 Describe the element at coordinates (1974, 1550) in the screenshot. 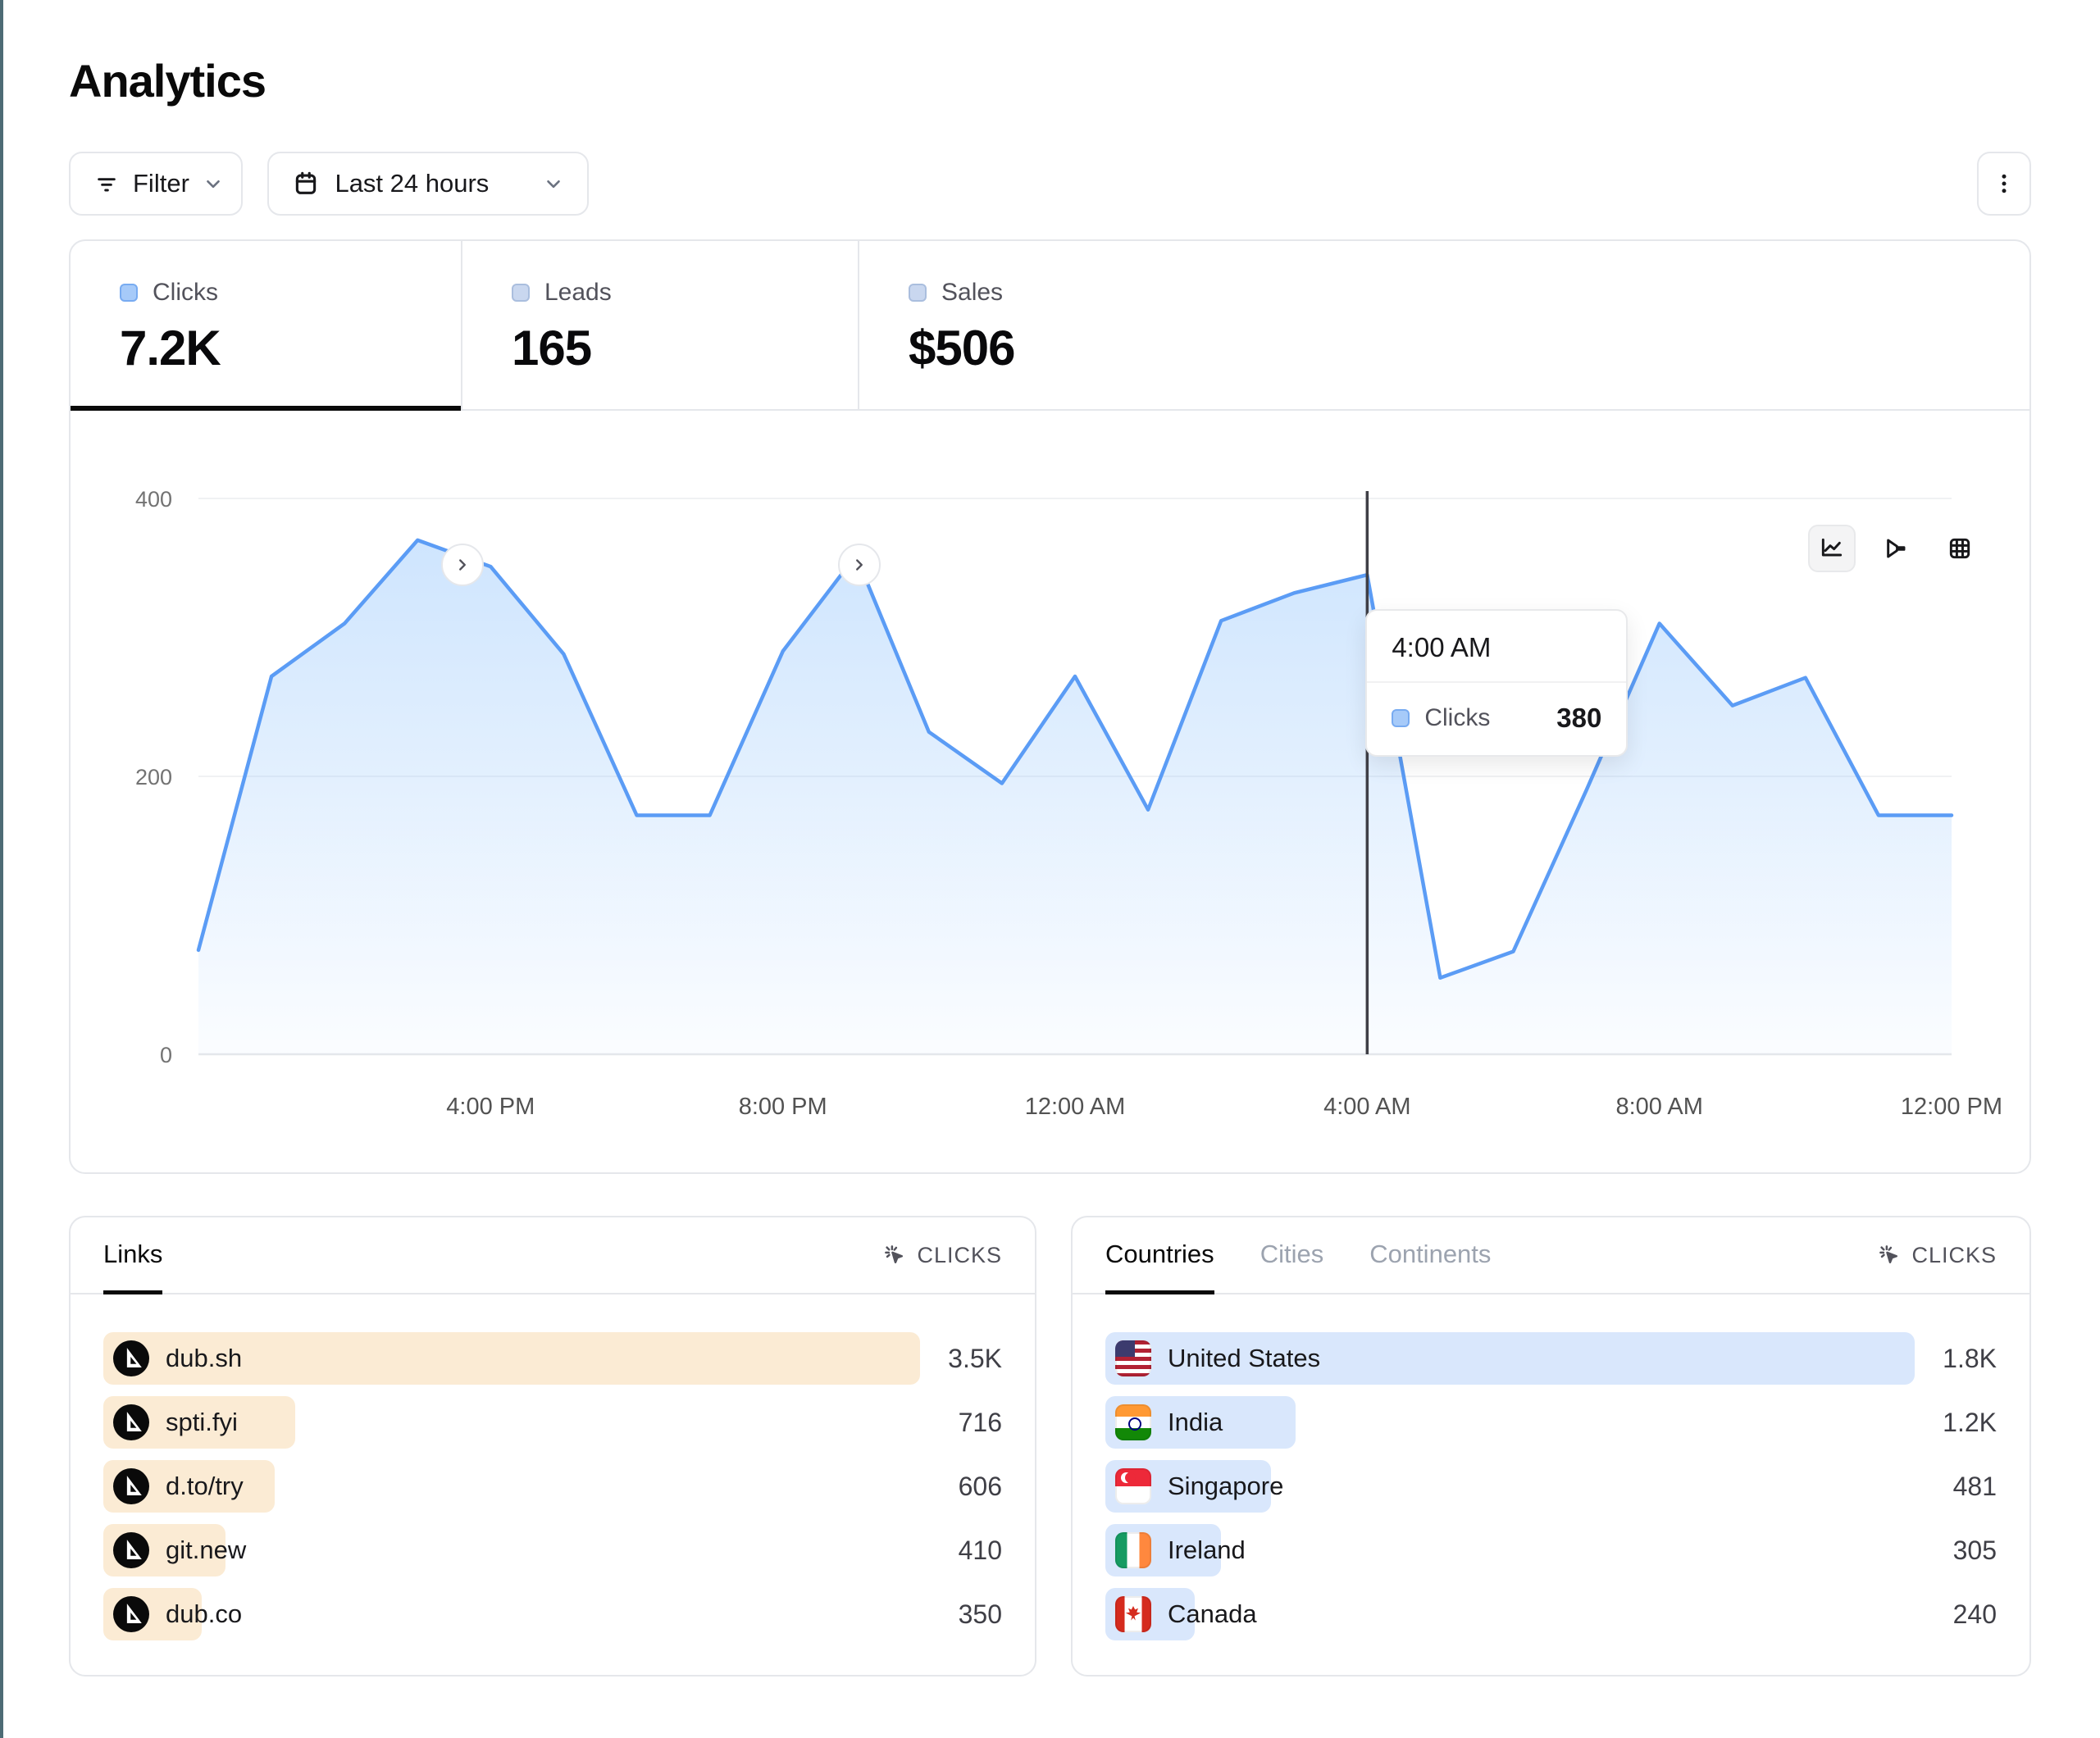

I see `country-clicks-value: 305` at that location.